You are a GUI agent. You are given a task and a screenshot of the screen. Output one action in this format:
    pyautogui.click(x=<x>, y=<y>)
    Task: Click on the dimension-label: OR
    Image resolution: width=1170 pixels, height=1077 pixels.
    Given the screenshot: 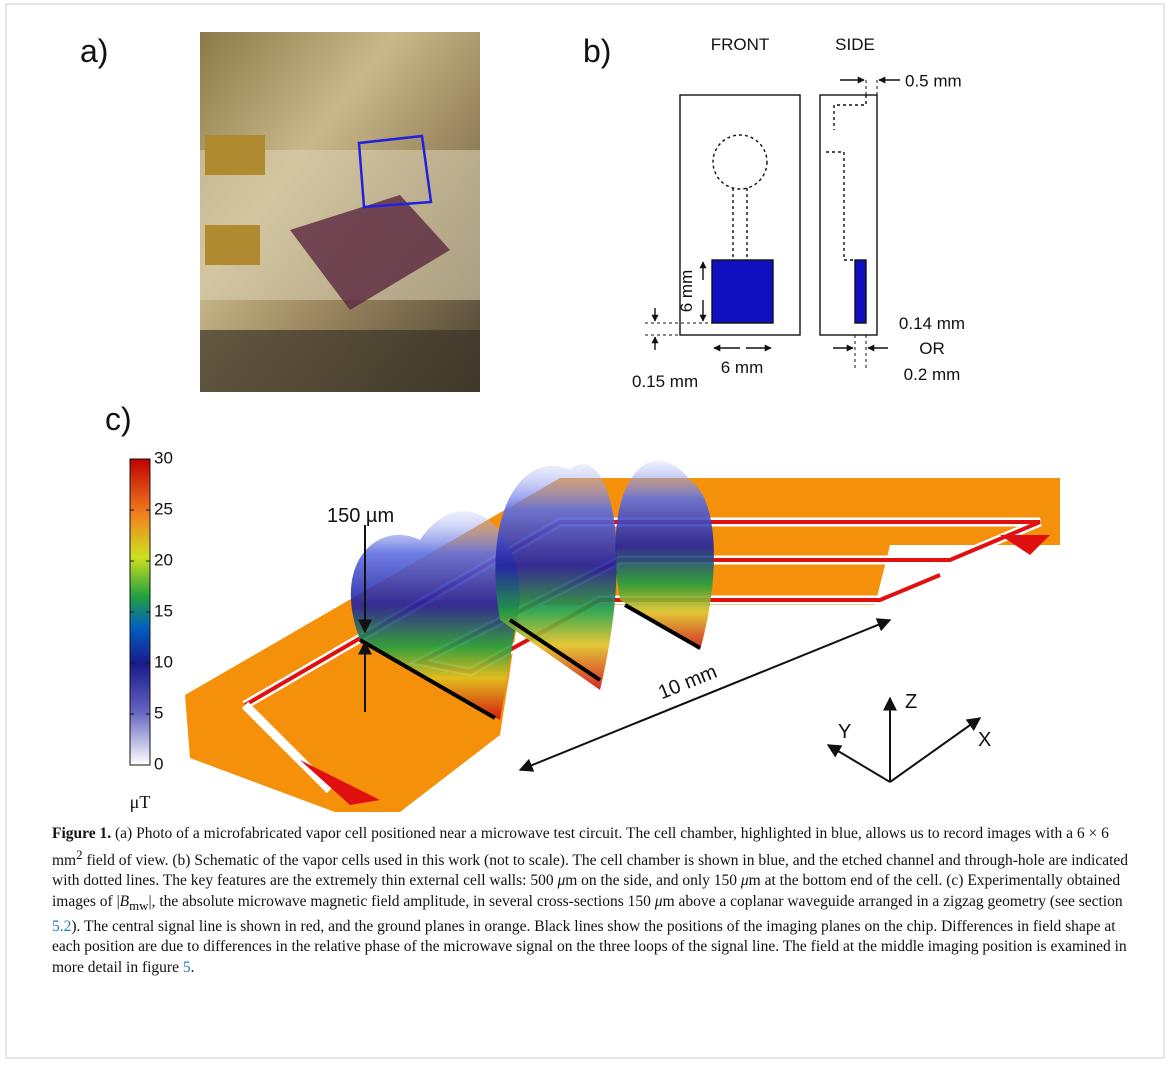 What is the action you would take?
    pyautogui.click(x=932, y=348)
    